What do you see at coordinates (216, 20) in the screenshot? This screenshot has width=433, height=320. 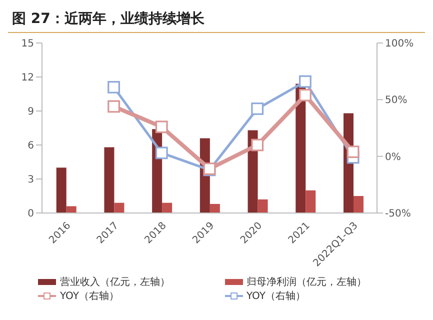 I see `chart-title: 图 27：近两年，业绩持续增长` at bounding box center [216, 20].